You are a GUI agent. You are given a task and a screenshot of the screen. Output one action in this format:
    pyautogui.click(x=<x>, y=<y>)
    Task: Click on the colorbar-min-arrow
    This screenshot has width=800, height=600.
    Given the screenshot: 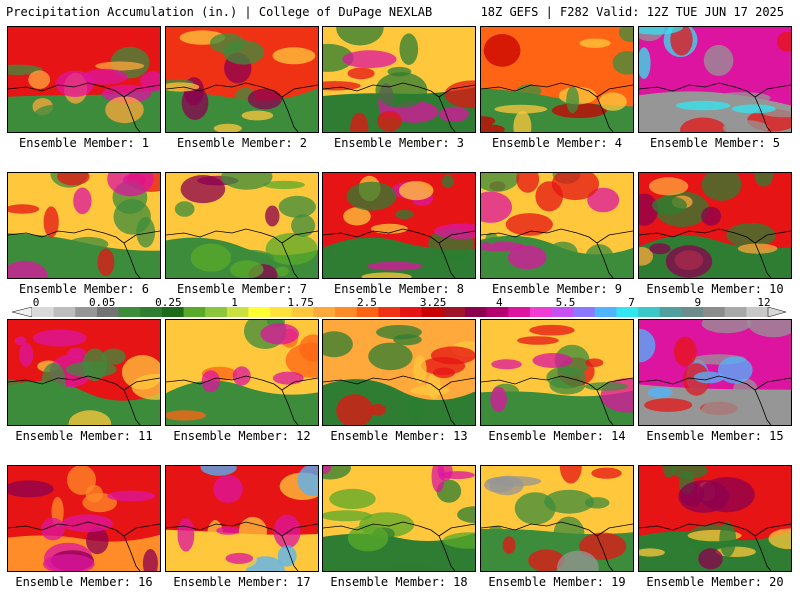 What is the action you would take?
    pyautogui.click(x=22, y=312)
    